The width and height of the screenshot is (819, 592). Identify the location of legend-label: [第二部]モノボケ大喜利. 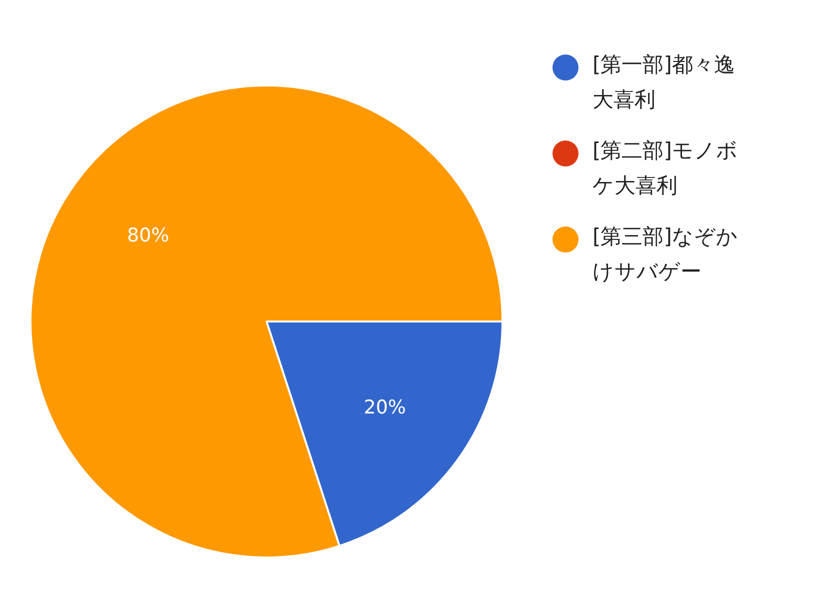
(665, 168).